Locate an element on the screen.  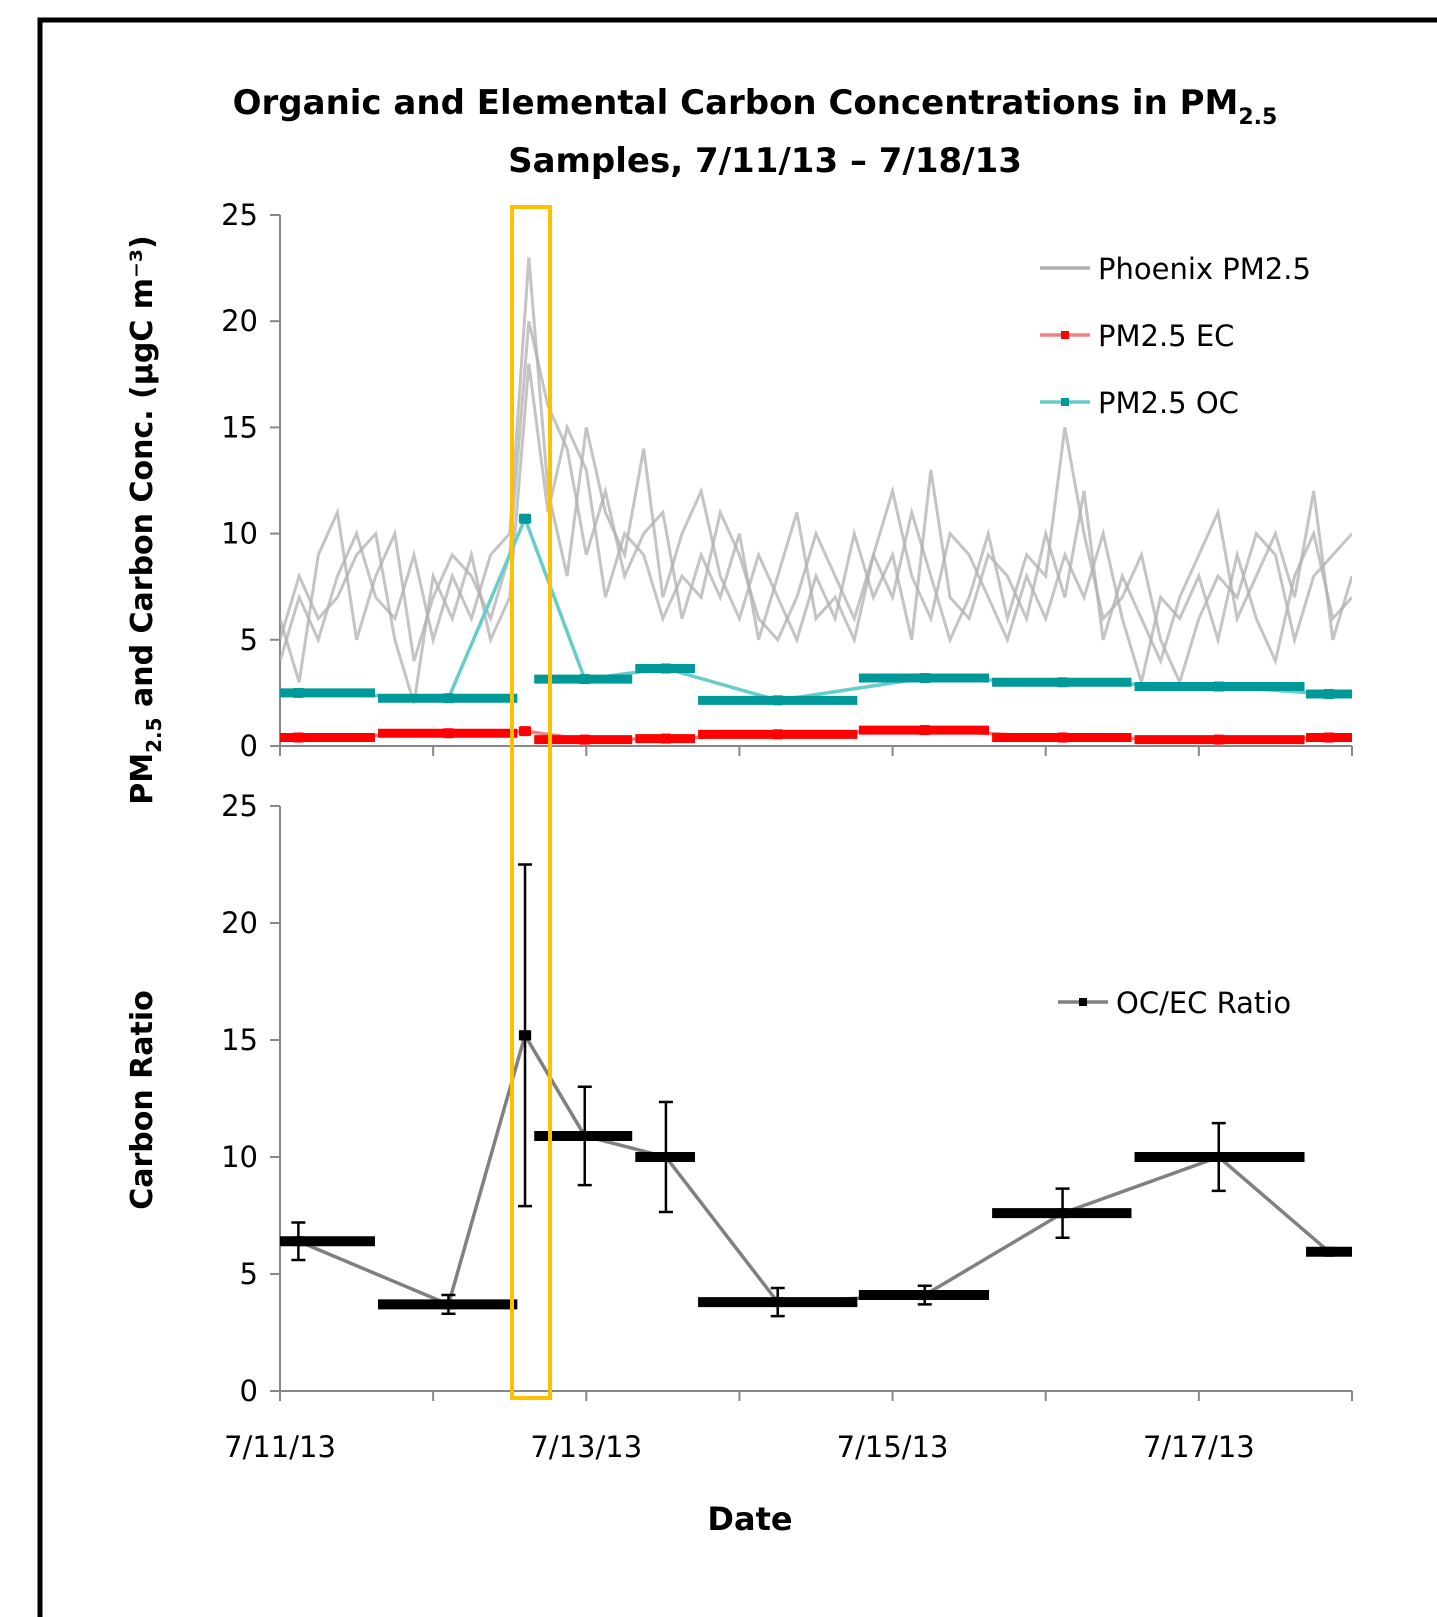
y-label-text: and Carbon Conc. (µgC m⁻³) is located at coordinates (142, 476).